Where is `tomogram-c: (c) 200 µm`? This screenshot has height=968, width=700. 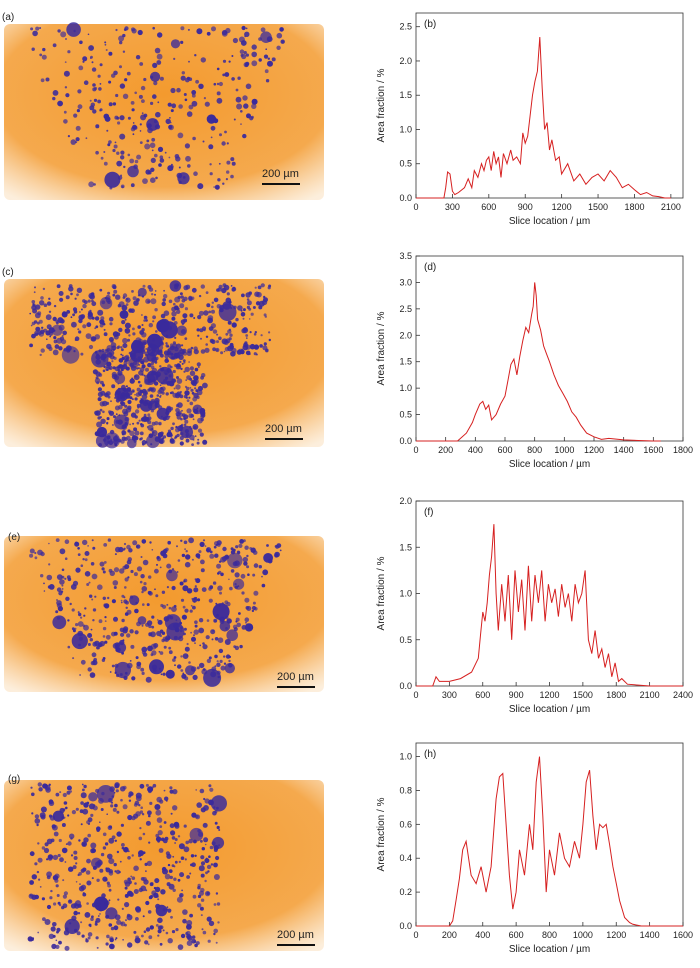 tomogram-c: (c) 200 µm is located at coordinates (165, 361).